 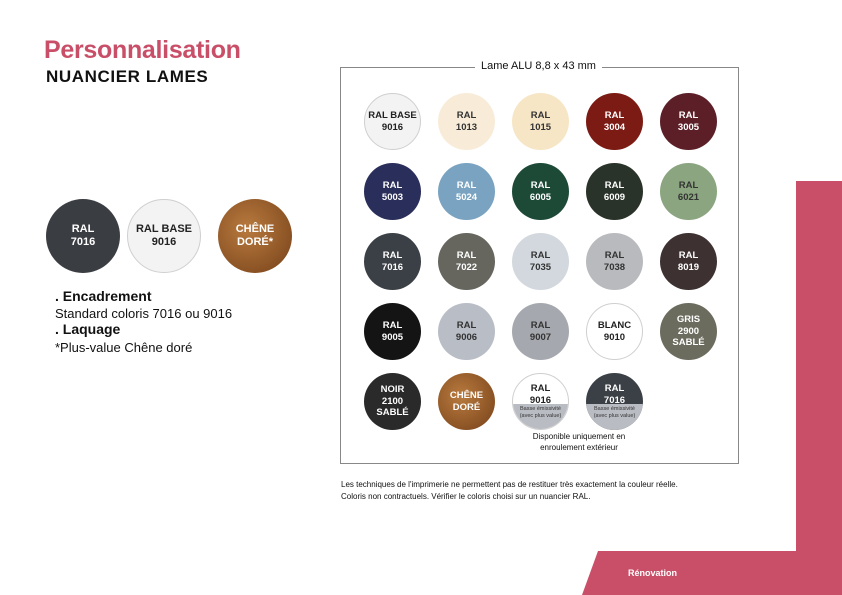 I want to click on swatch-label: RAL 9007, so click(x=540, y=331).